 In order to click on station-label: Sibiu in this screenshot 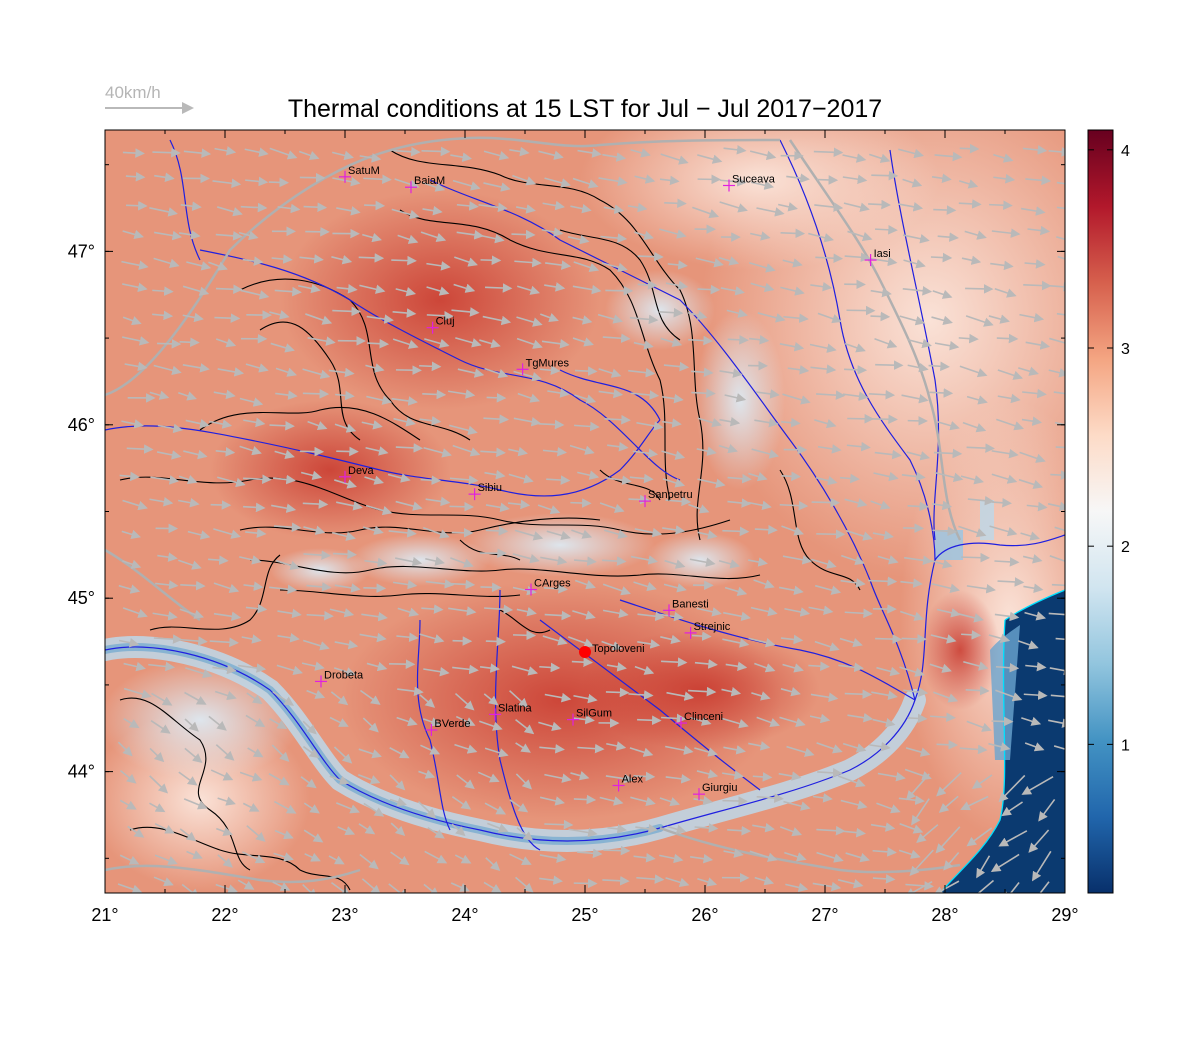, I will do `click(490, 488)`.